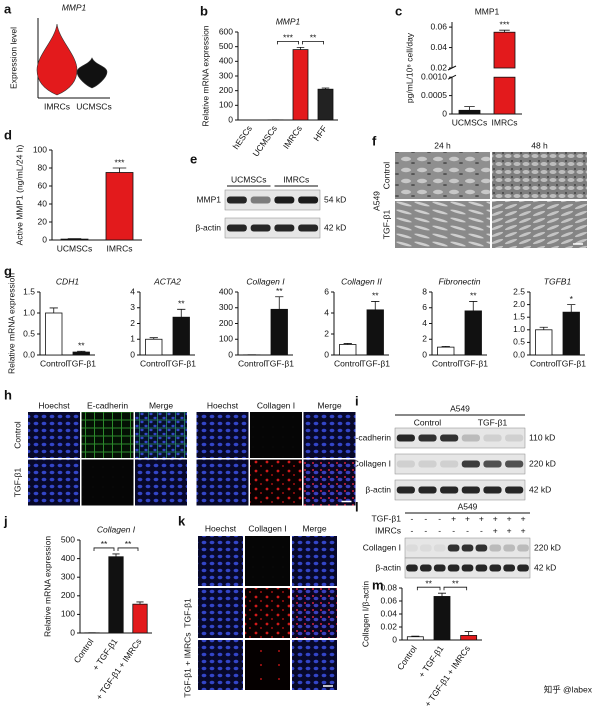 This screenshot has width=600, height=708. What do you see at coordinates (468, 506) in the screenshot?
I see `blot-title: A549` at bounding box center [468, 506].